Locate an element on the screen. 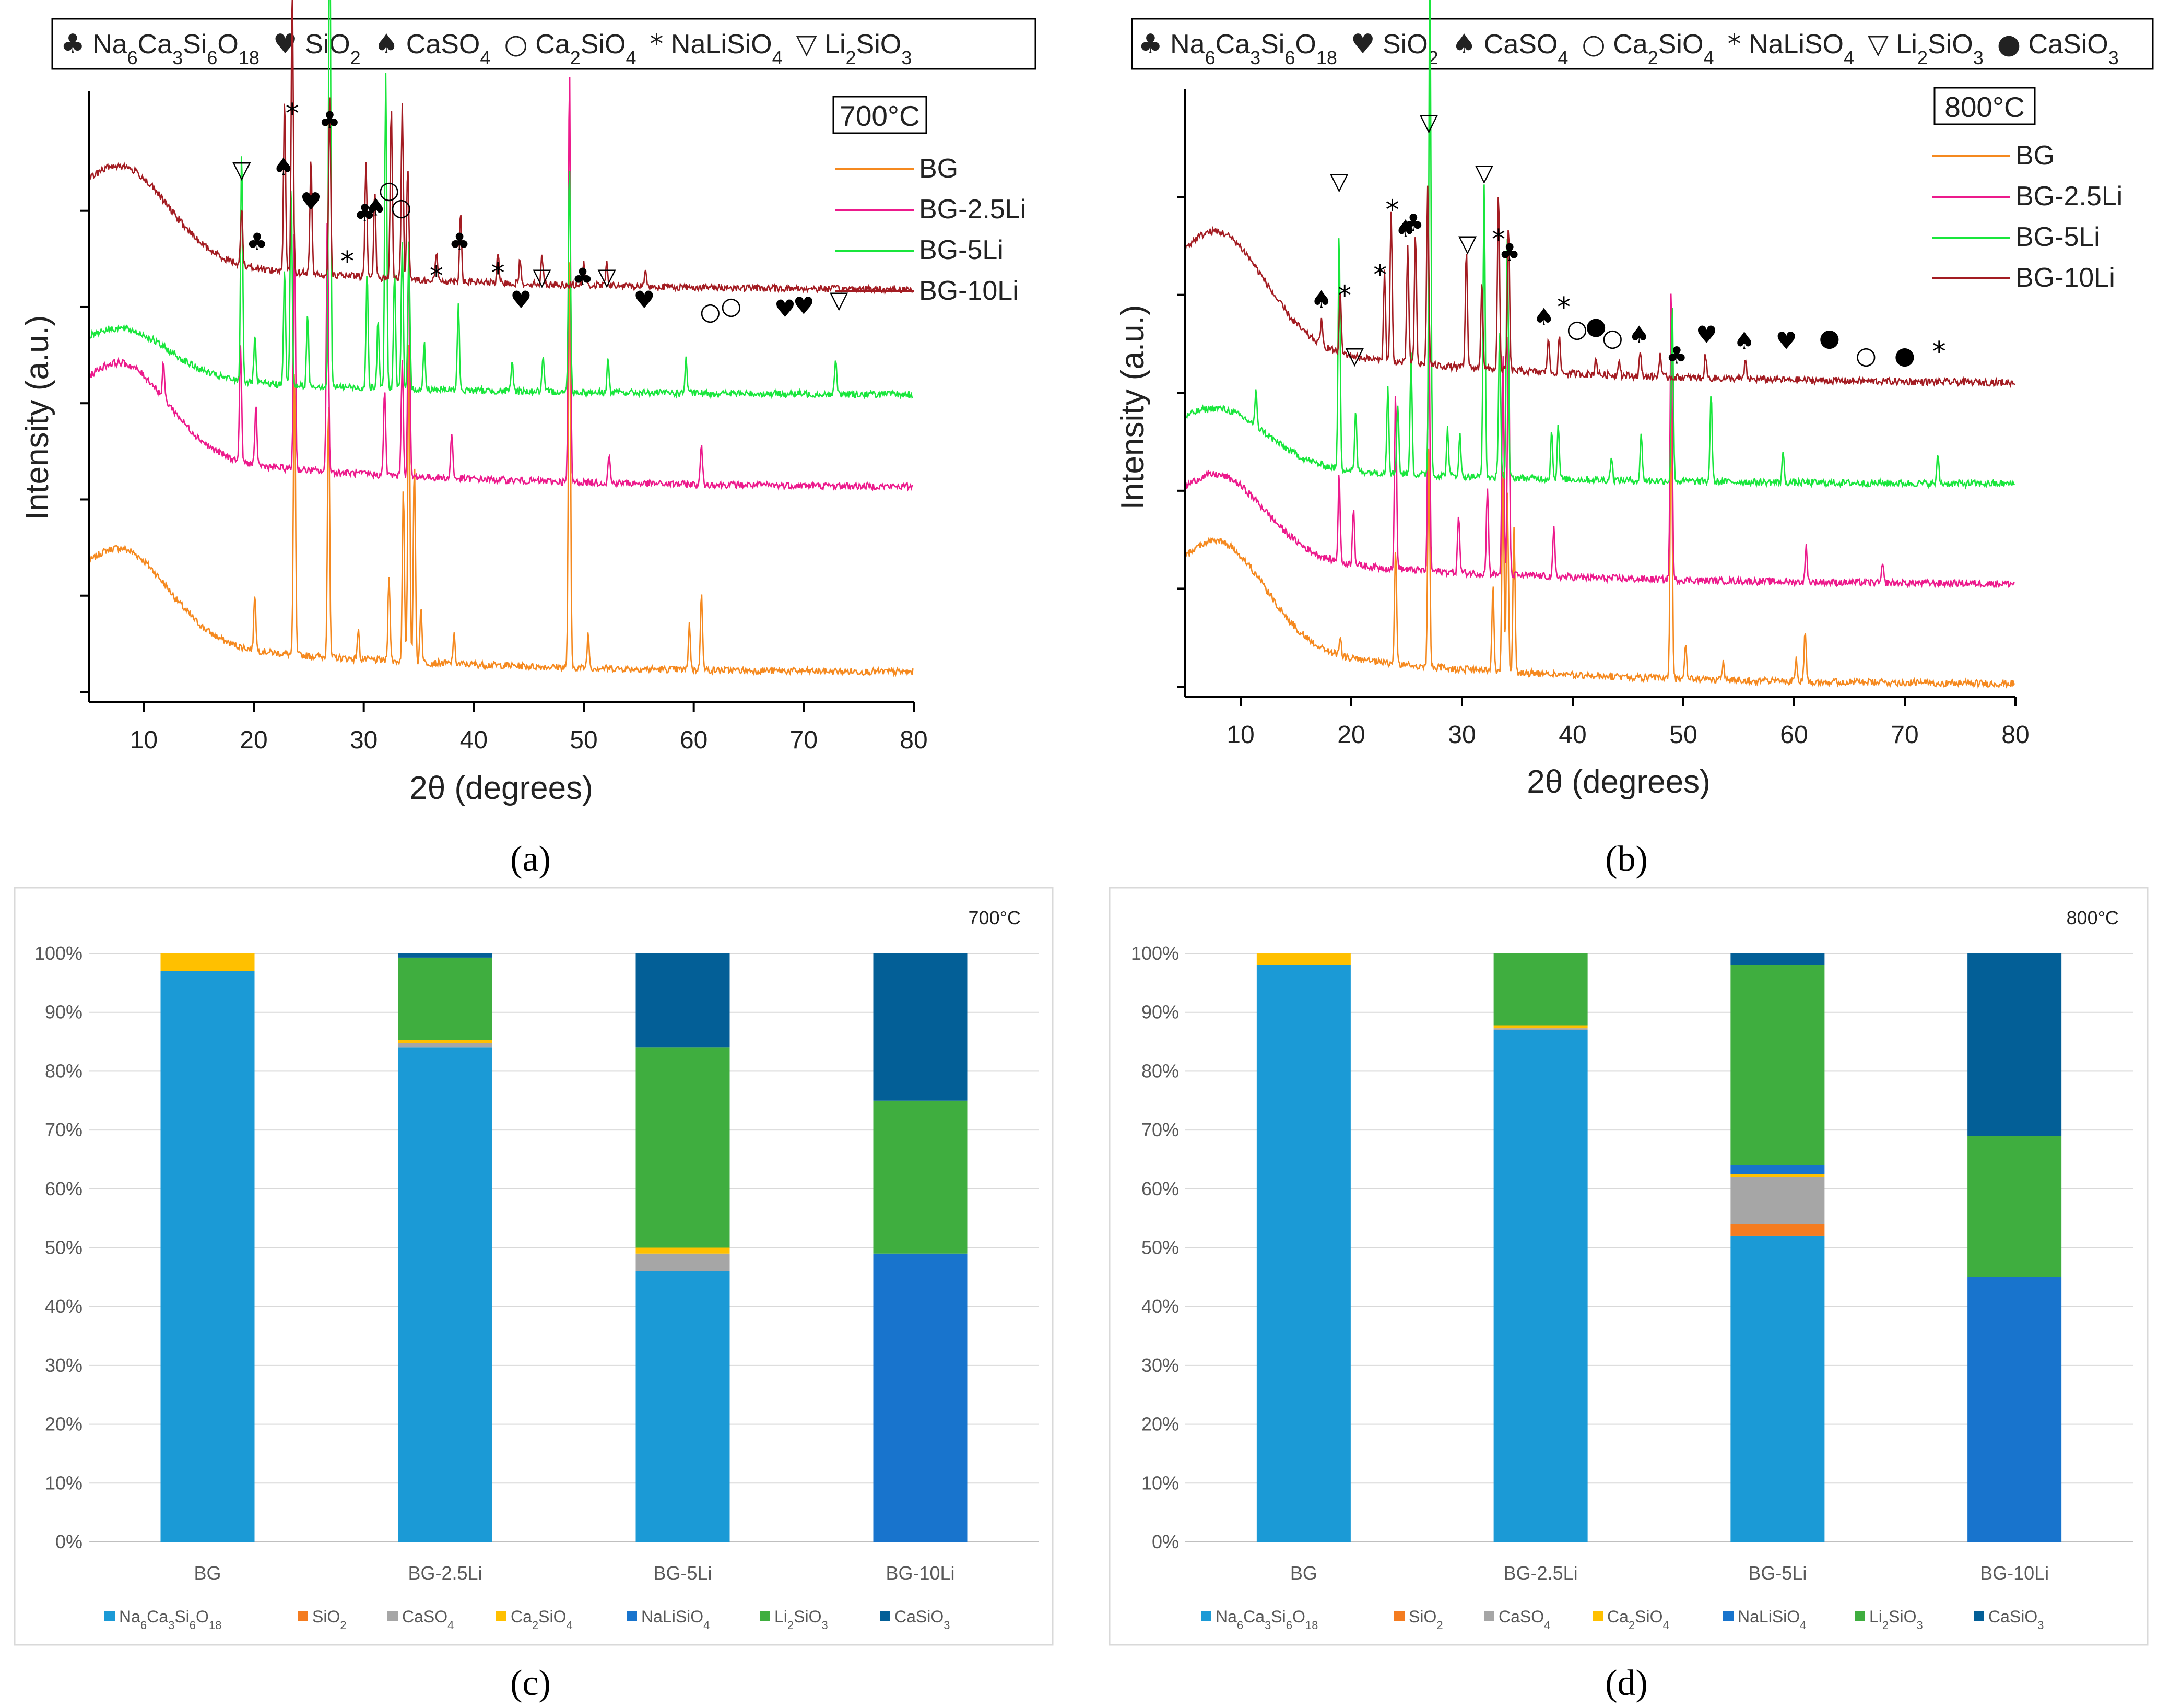  panel-label-b: (b) is located at coordinates (1627, 859).